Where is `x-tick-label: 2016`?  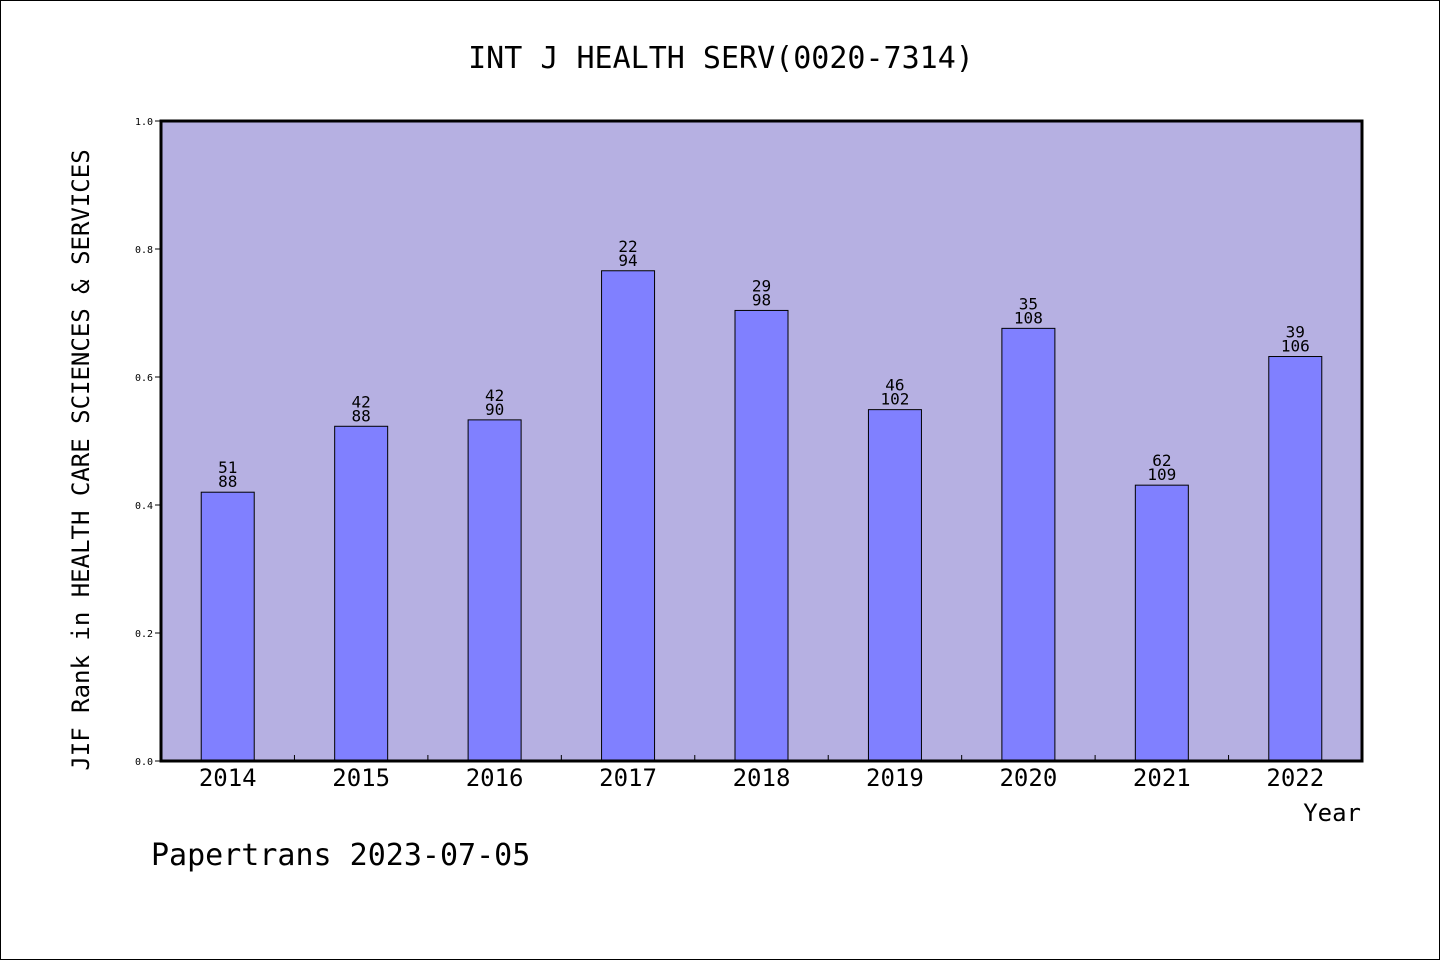 x-tick-label: 2016 is located at coordinates (495, 778).